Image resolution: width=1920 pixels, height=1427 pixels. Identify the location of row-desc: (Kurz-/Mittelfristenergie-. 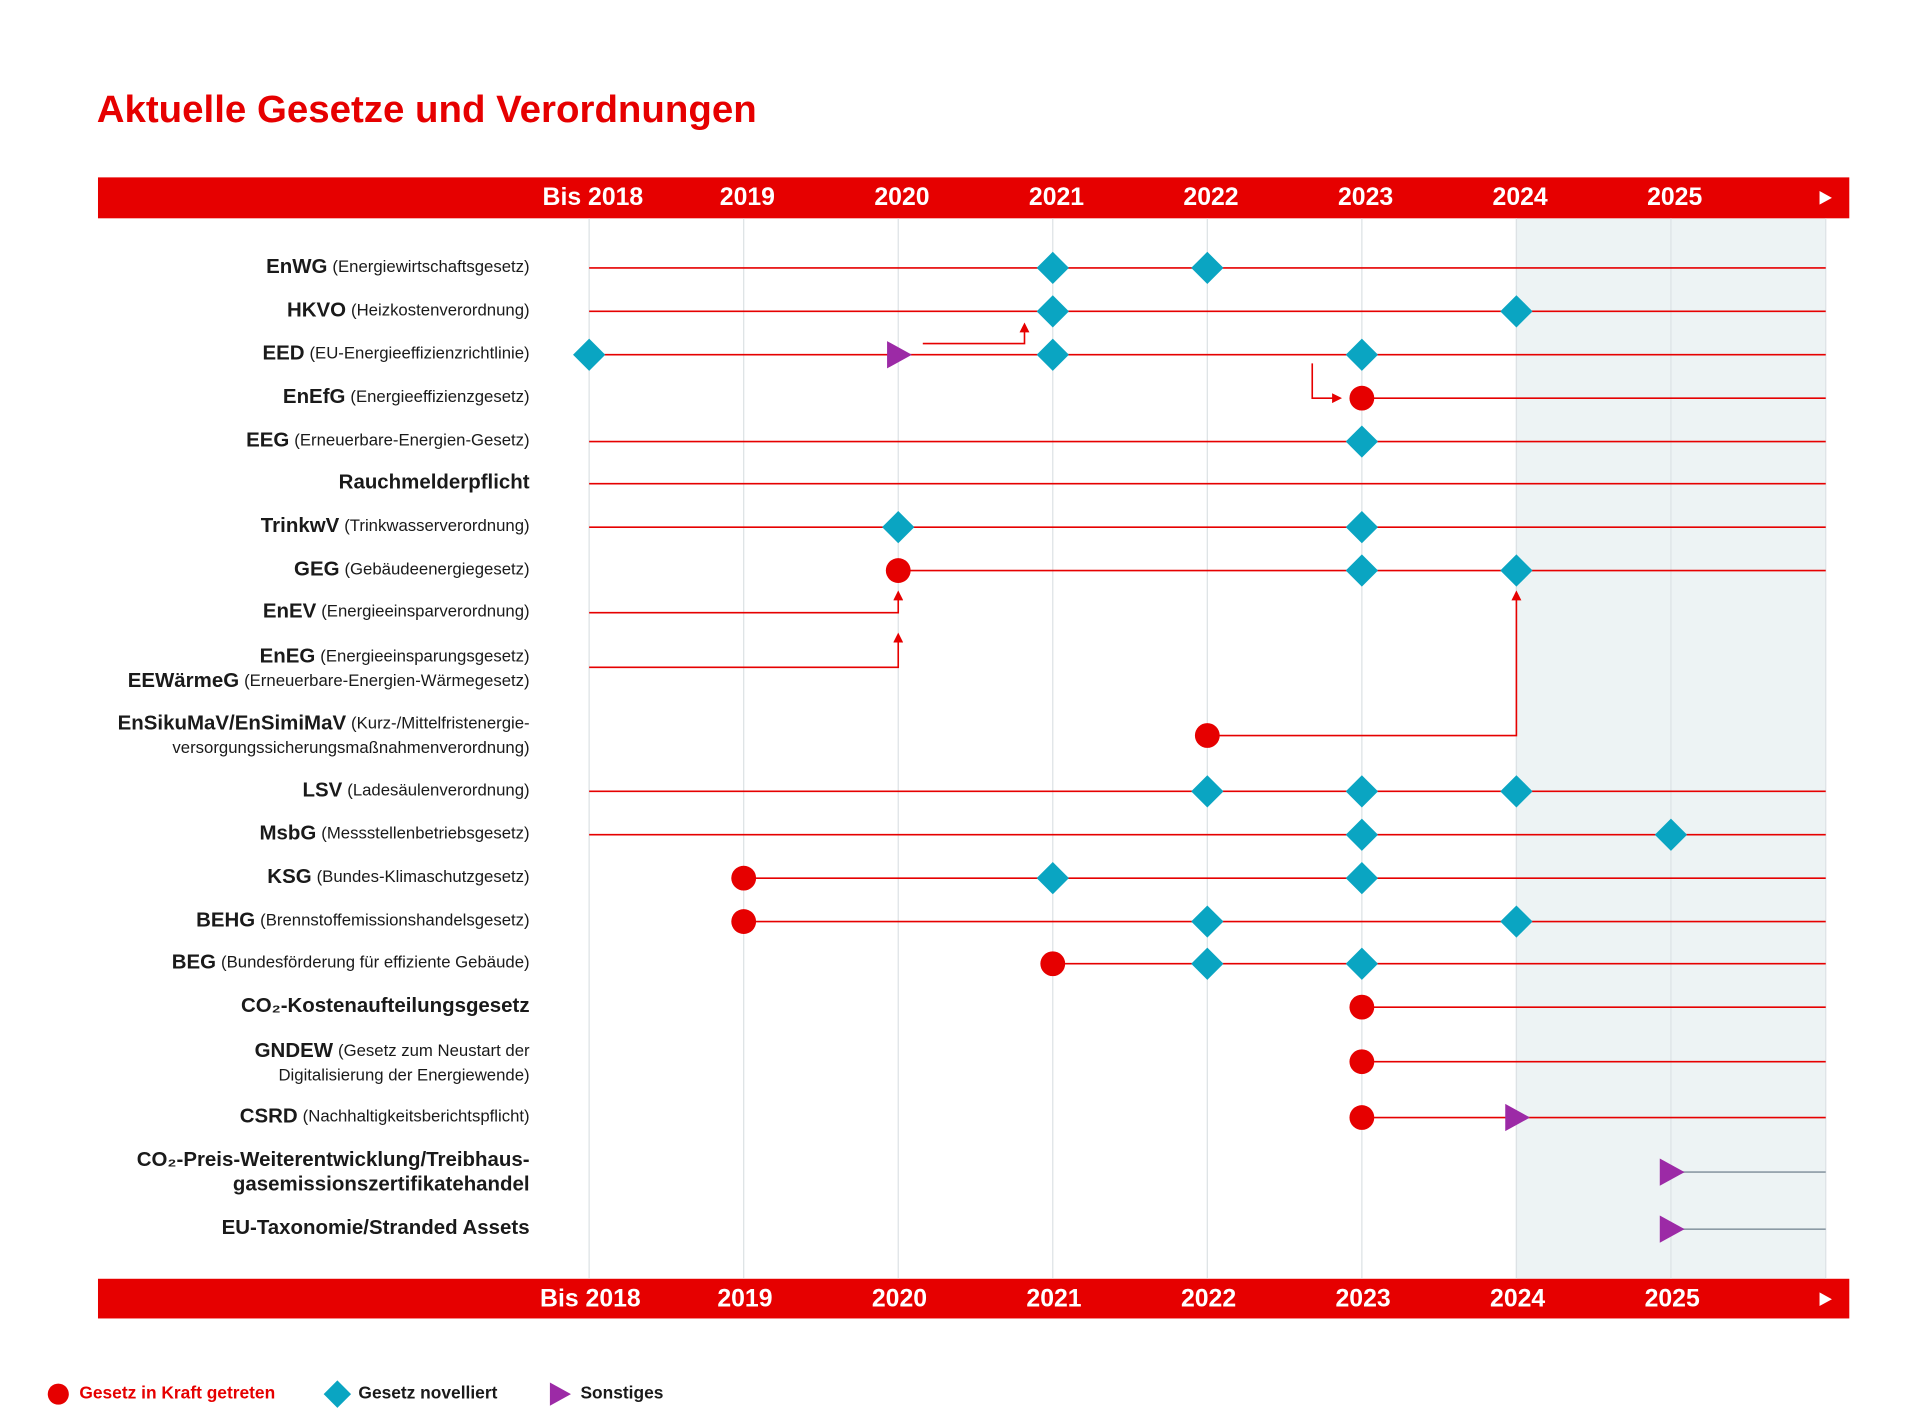
(440, 723).